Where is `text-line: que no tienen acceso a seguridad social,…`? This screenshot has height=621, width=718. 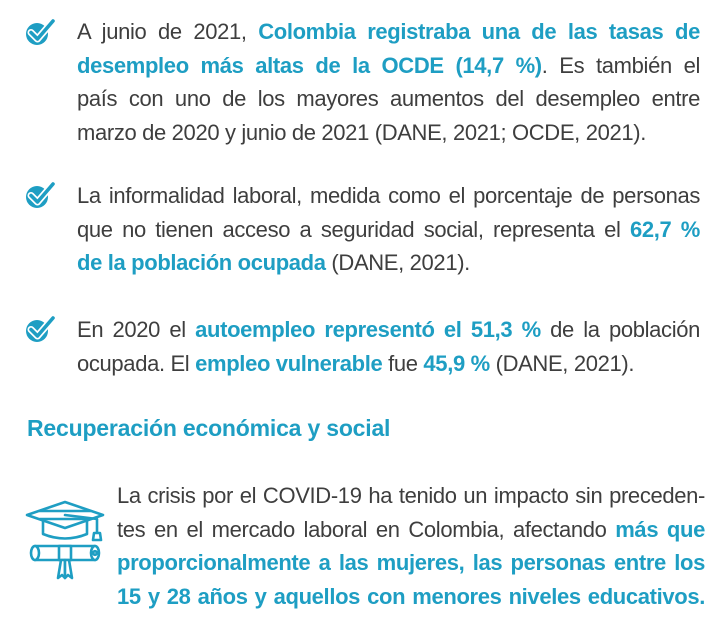 text-line: que no tienen acceso a seguridad social,… is located at coordinates (388, 230).